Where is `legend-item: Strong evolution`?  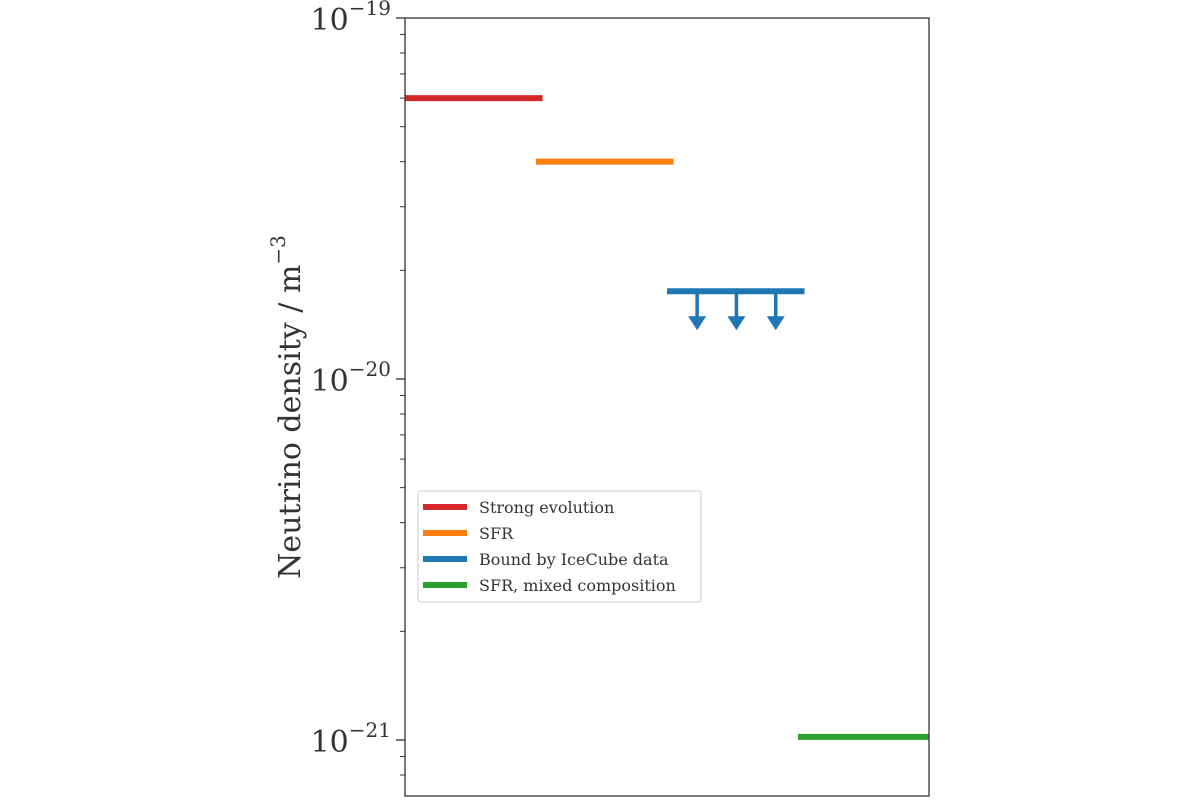
legend-item: Strong evolution is located at coordinates (518, 507).